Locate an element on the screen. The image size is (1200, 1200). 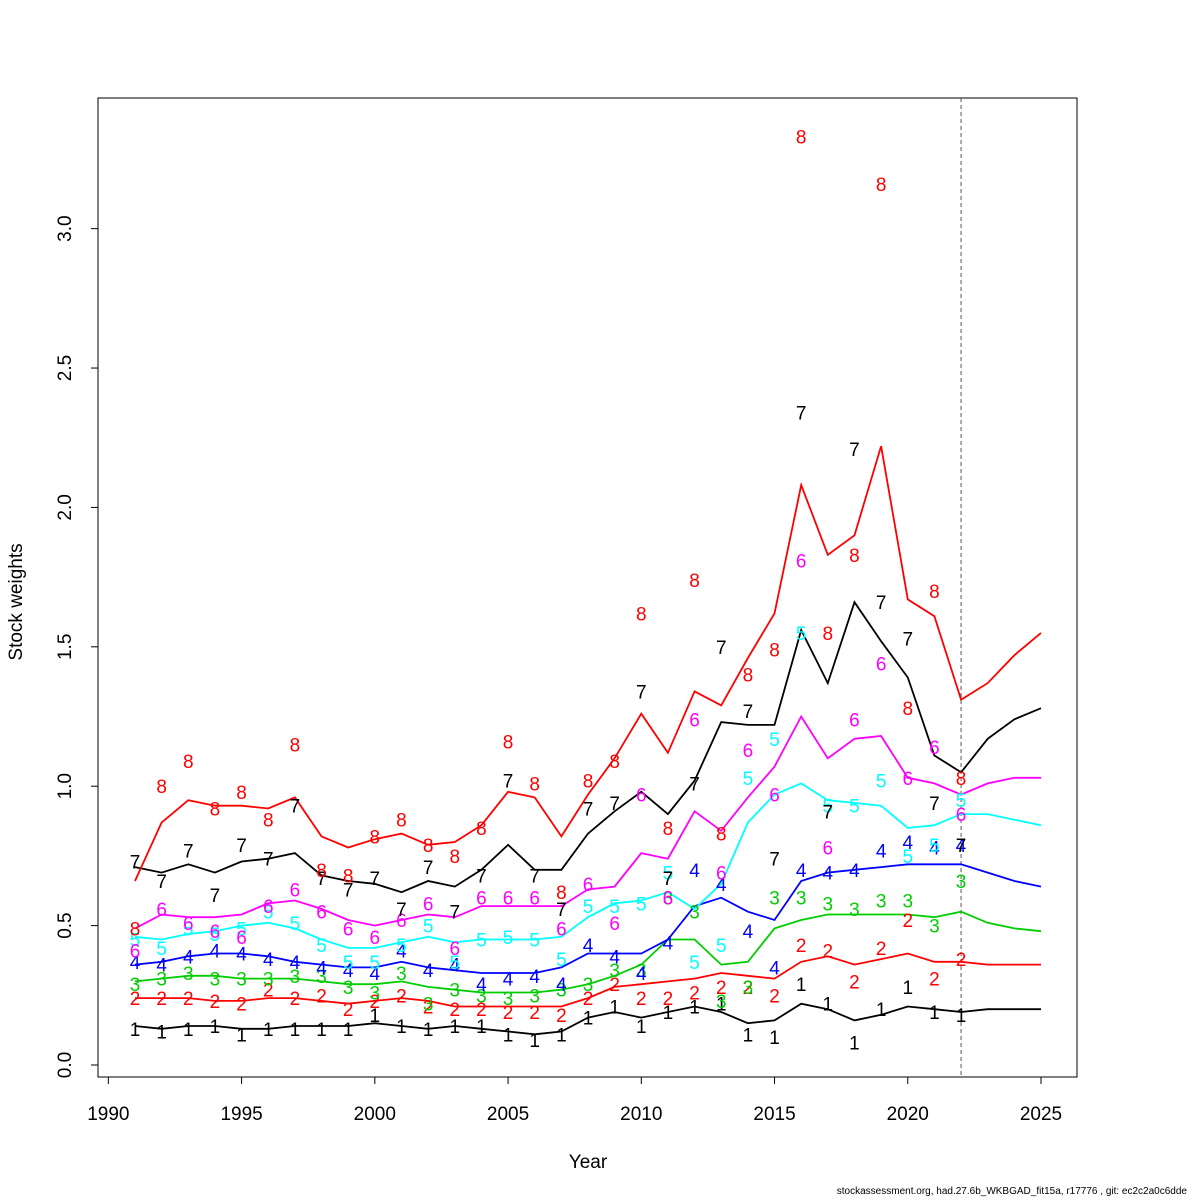
x-tick-label: 2025 is located at coordinates (1041, 1114).